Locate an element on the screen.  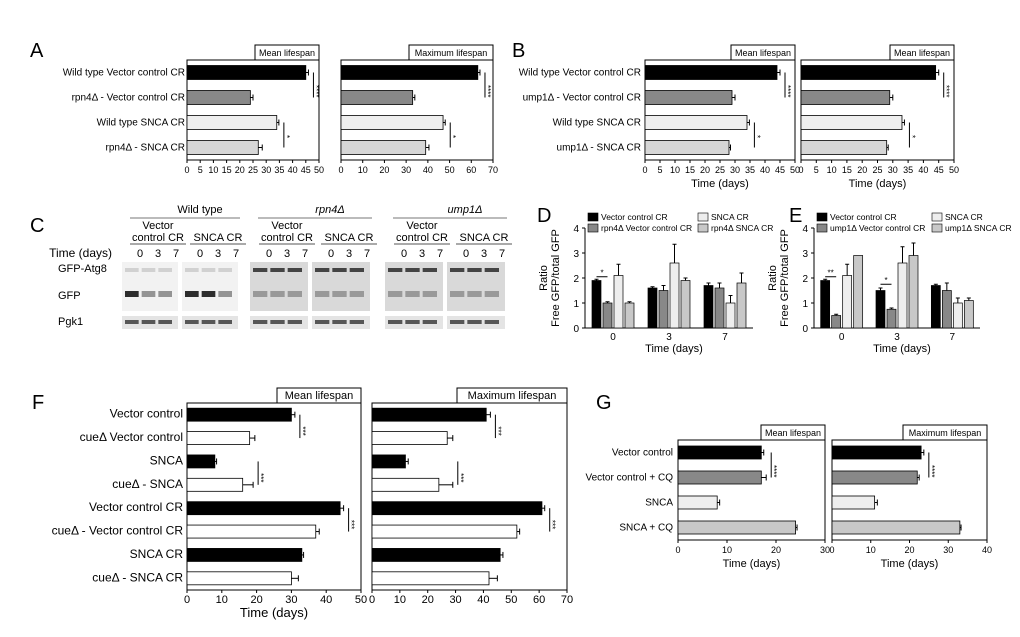
x-tick-label: 5 is located at coordinates (816, 170).